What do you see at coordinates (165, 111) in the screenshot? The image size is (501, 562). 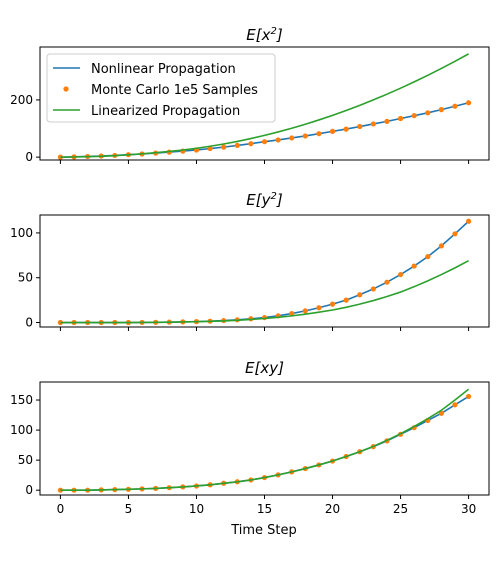 I see `legend-entry: Linearized Propagation` at bounding box center [165, 111].